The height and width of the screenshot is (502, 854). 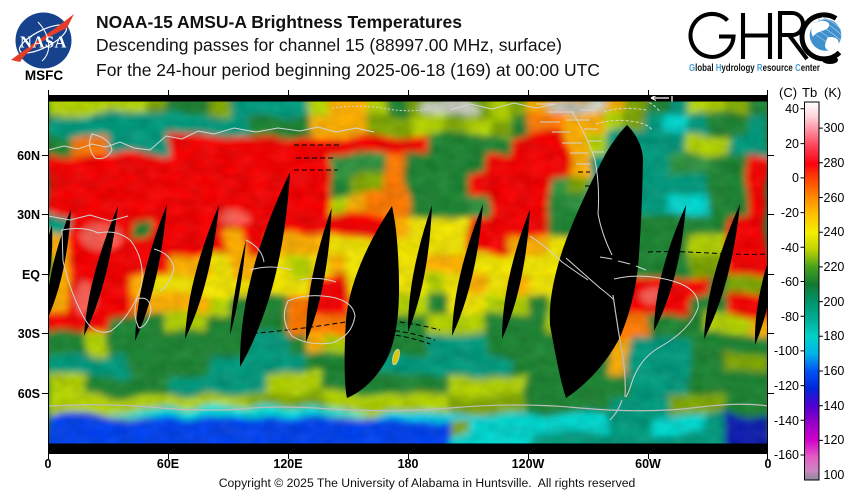 What do you see at coordinates (29, 334) in the screenshot?
I see `svg-text: 30S` at bounding box center [29, 334].